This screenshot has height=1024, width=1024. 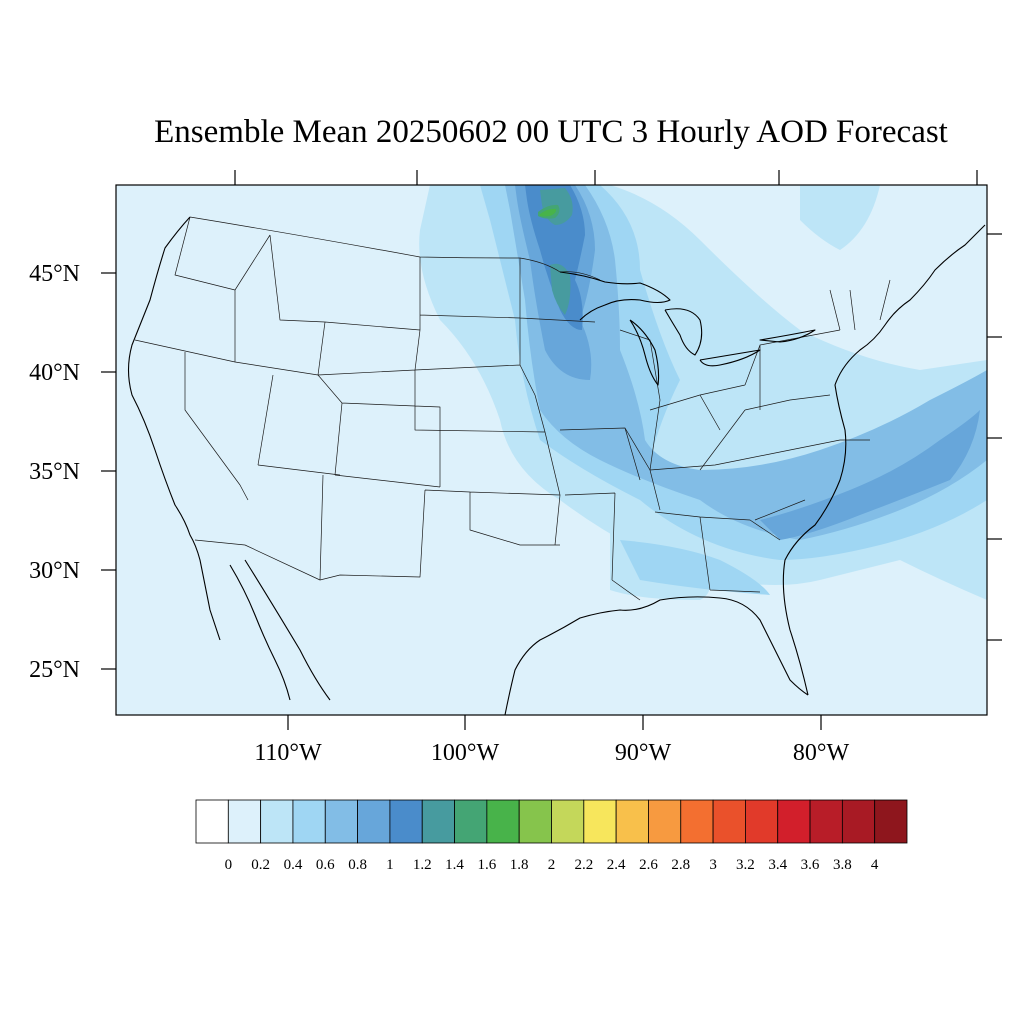 What do you see at coordinates (293, 865) in the screenshot?
I see `colorbar-label: 0.4` at bounding box center [293, 865].